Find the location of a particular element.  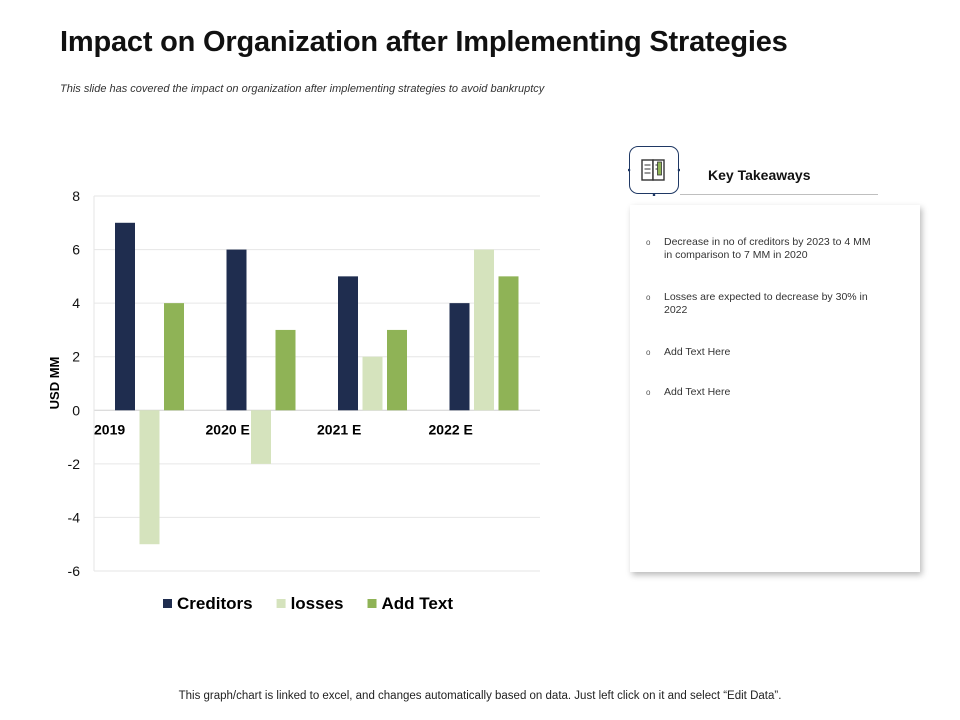

category-label: 2021 E is located at coordinates (339, 429).